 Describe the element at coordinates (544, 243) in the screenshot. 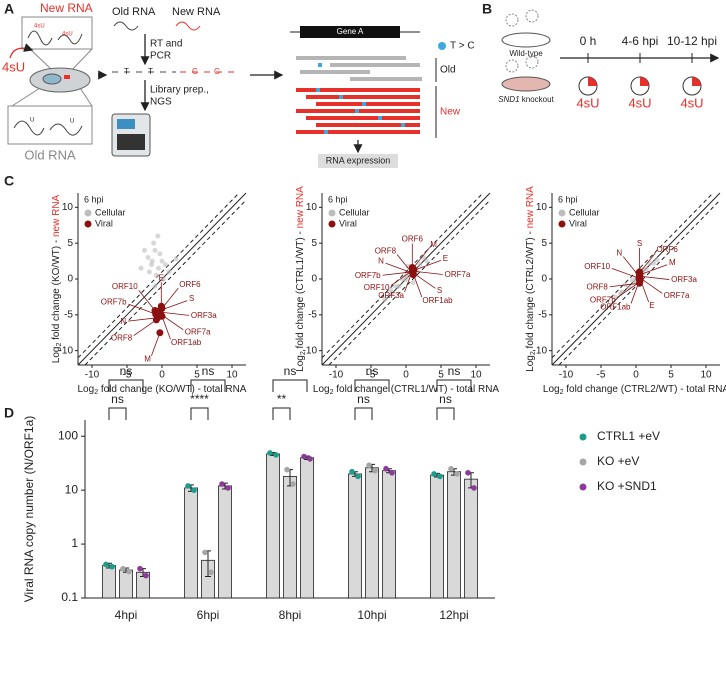

I see `y-tick-label: 5` at that location.